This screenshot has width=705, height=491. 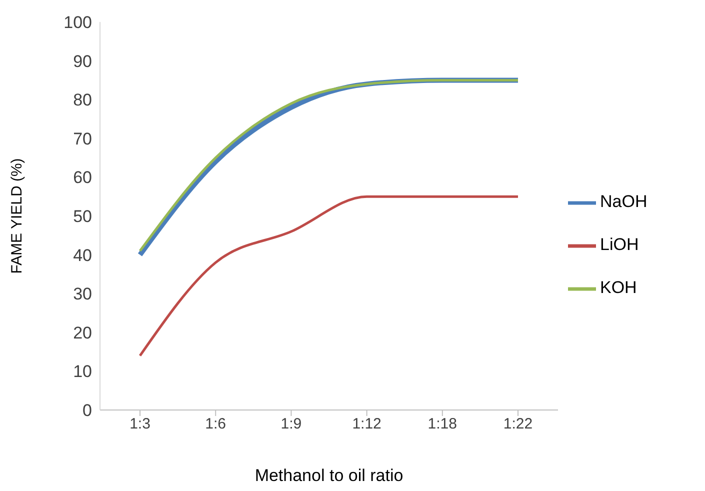 I want to click on x-tick-label: 1:18, so click(x=442, y=424).